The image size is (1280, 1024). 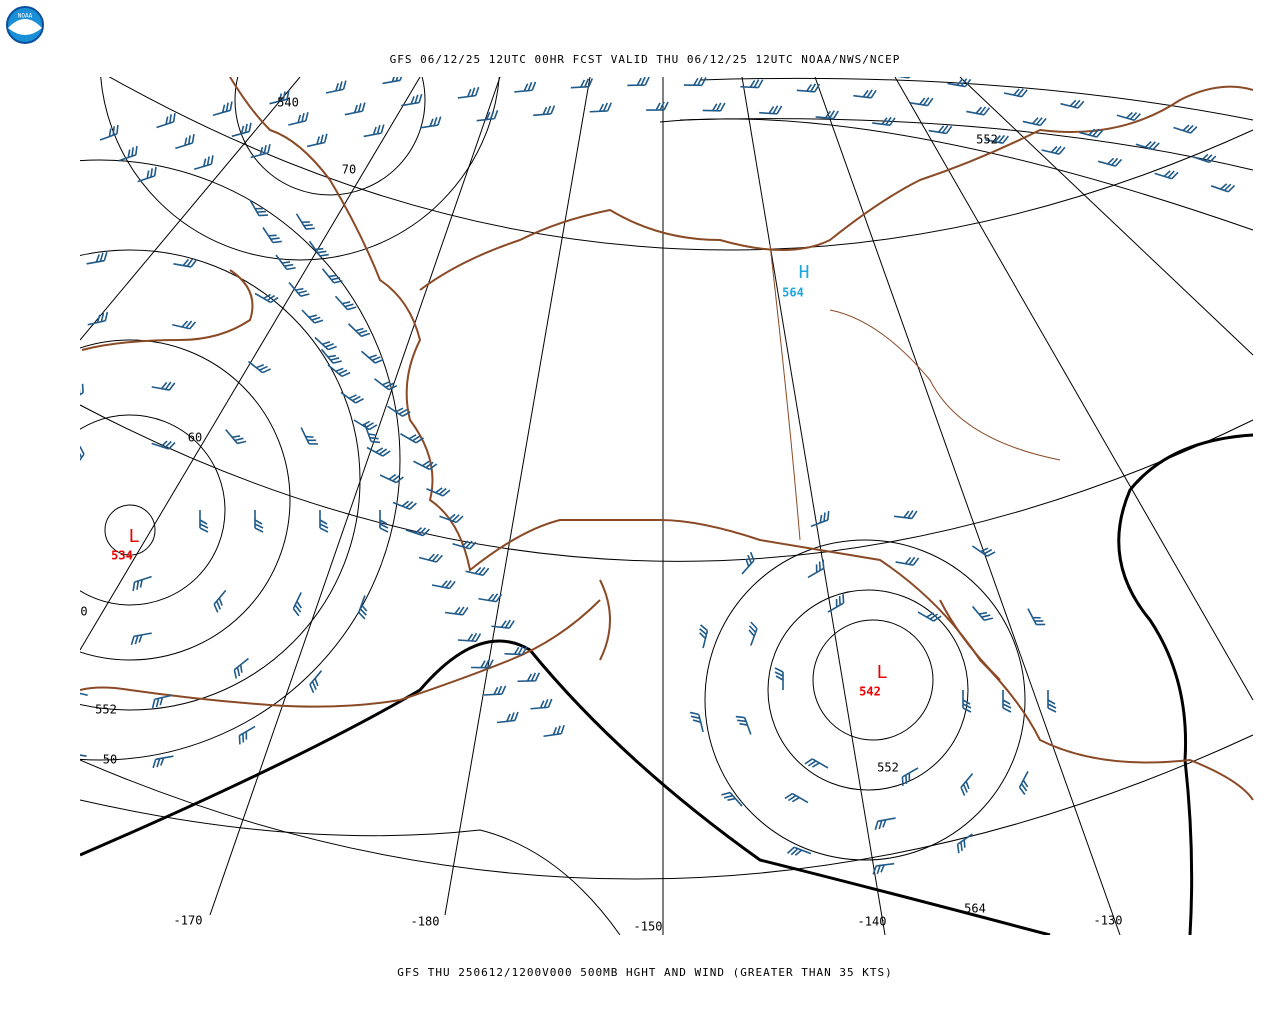 I want to click on latitude-label: 70, so click(x=349, y=170).